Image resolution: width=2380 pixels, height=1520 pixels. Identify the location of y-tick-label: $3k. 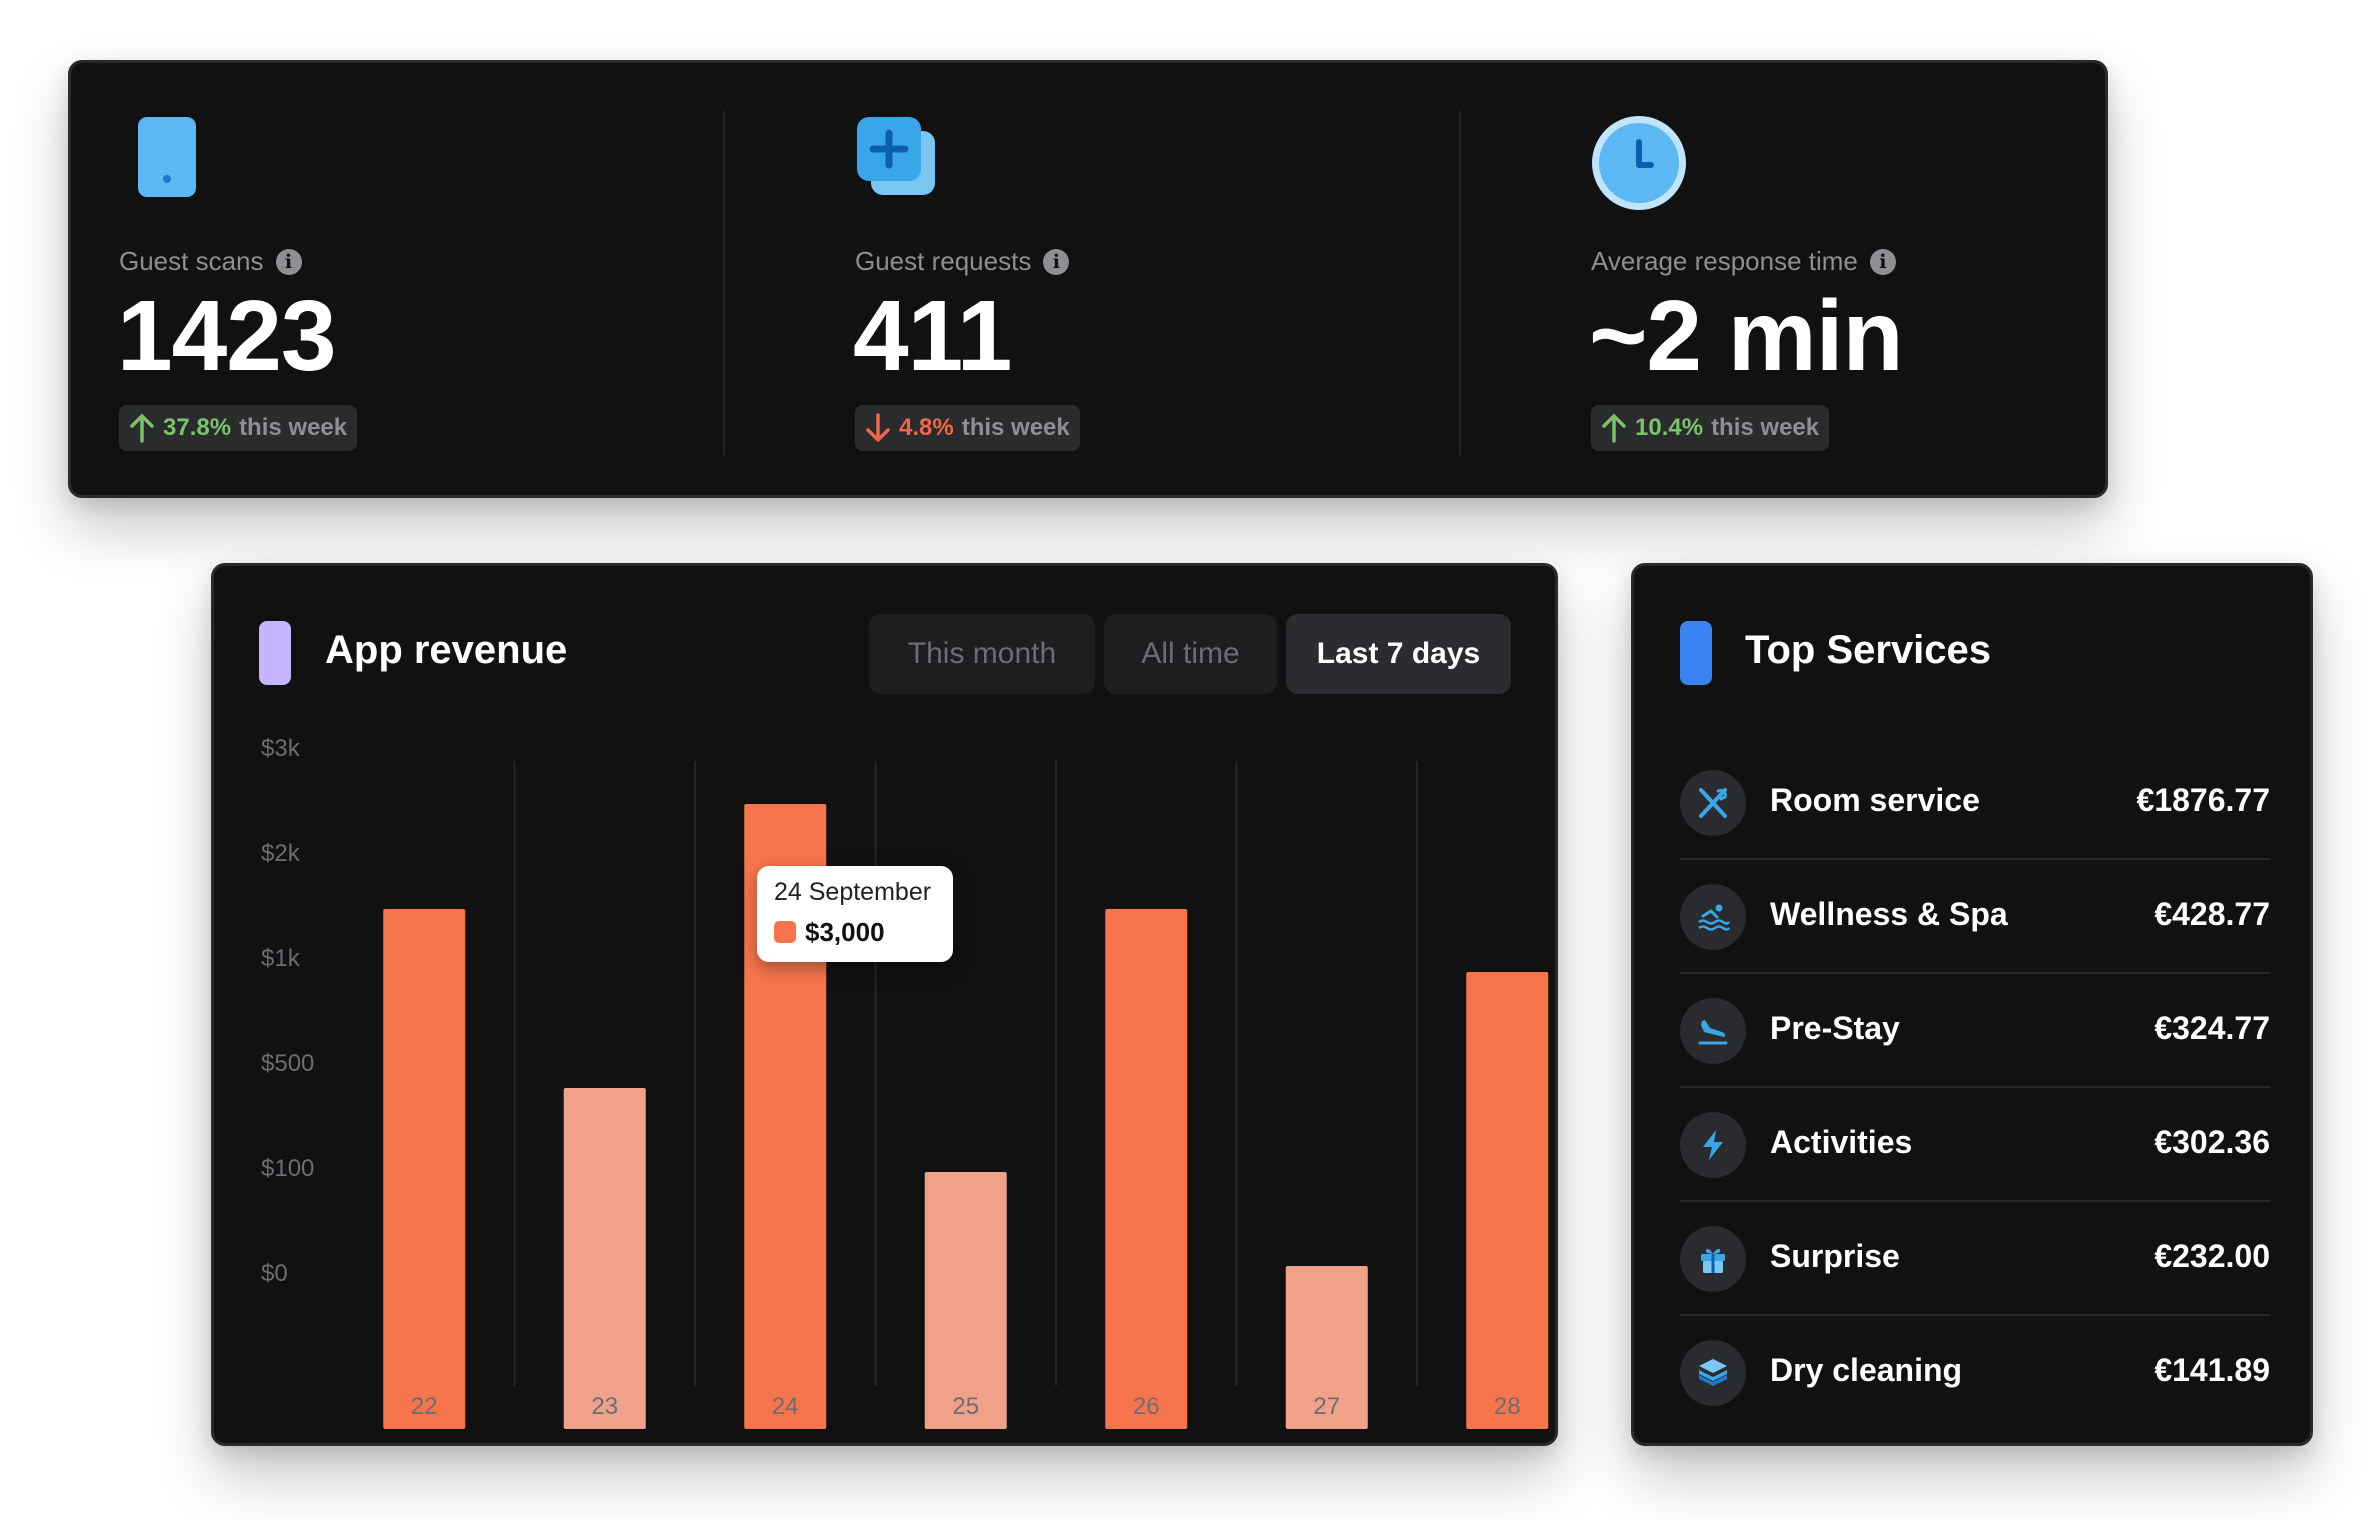
(281, 748).